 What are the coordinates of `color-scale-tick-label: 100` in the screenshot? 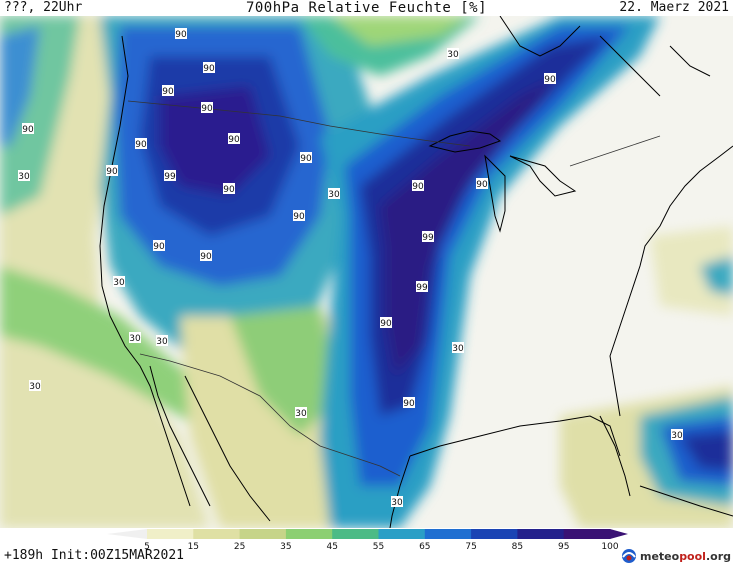 It's located at (609, 546).